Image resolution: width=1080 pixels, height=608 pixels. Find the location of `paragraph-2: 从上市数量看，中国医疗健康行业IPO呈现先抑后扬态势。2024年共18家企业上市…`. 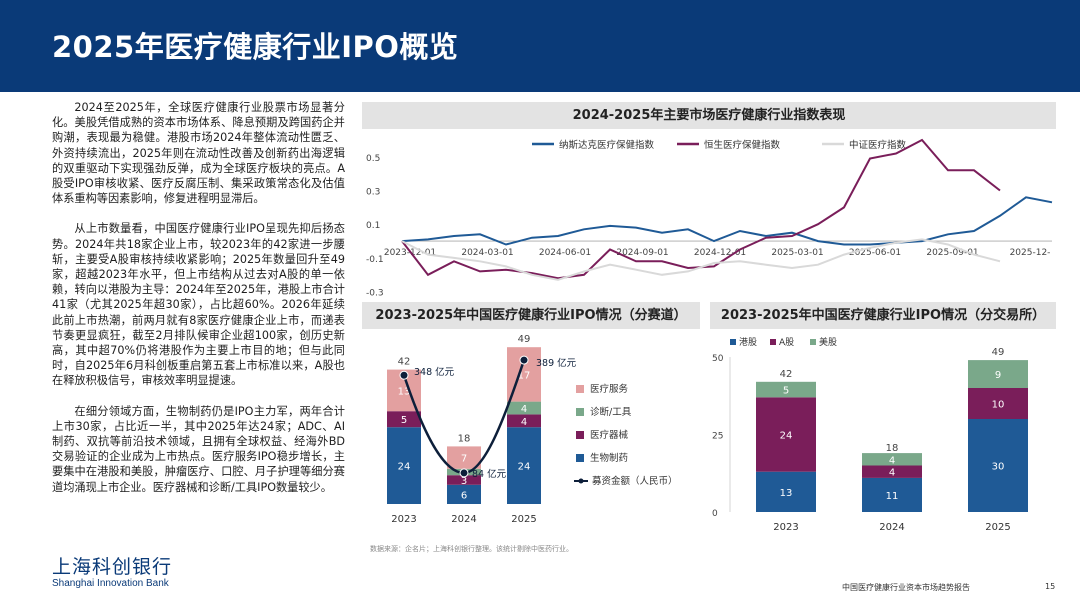

paragraph-2: 从上市数量看，中国医疗健康行业IPO呈现先抑后扬态势。2024年共18家企业上市… is located at coordinates (198, 305).